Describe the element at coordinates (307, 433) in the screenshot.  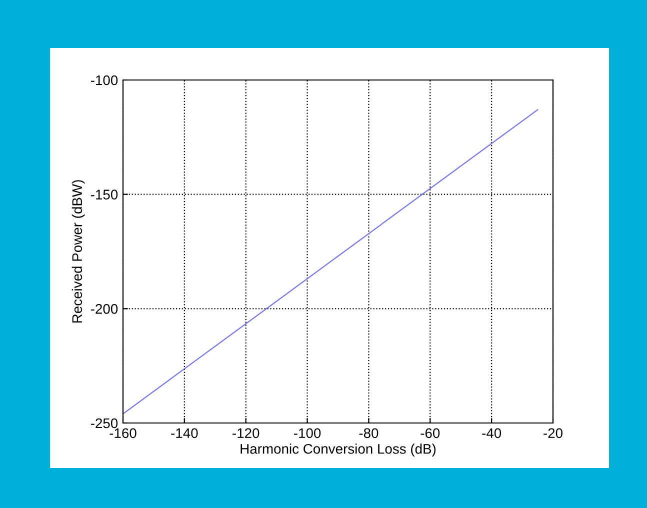
I see `x-tick-label: -100` at that location.